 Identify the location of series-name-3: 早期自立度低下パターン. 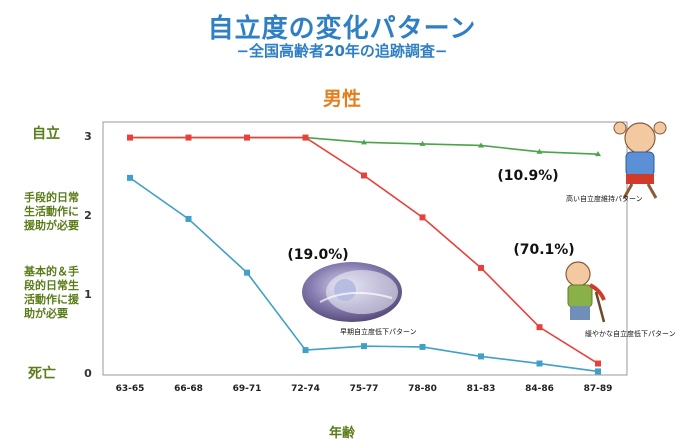
(378, 331).